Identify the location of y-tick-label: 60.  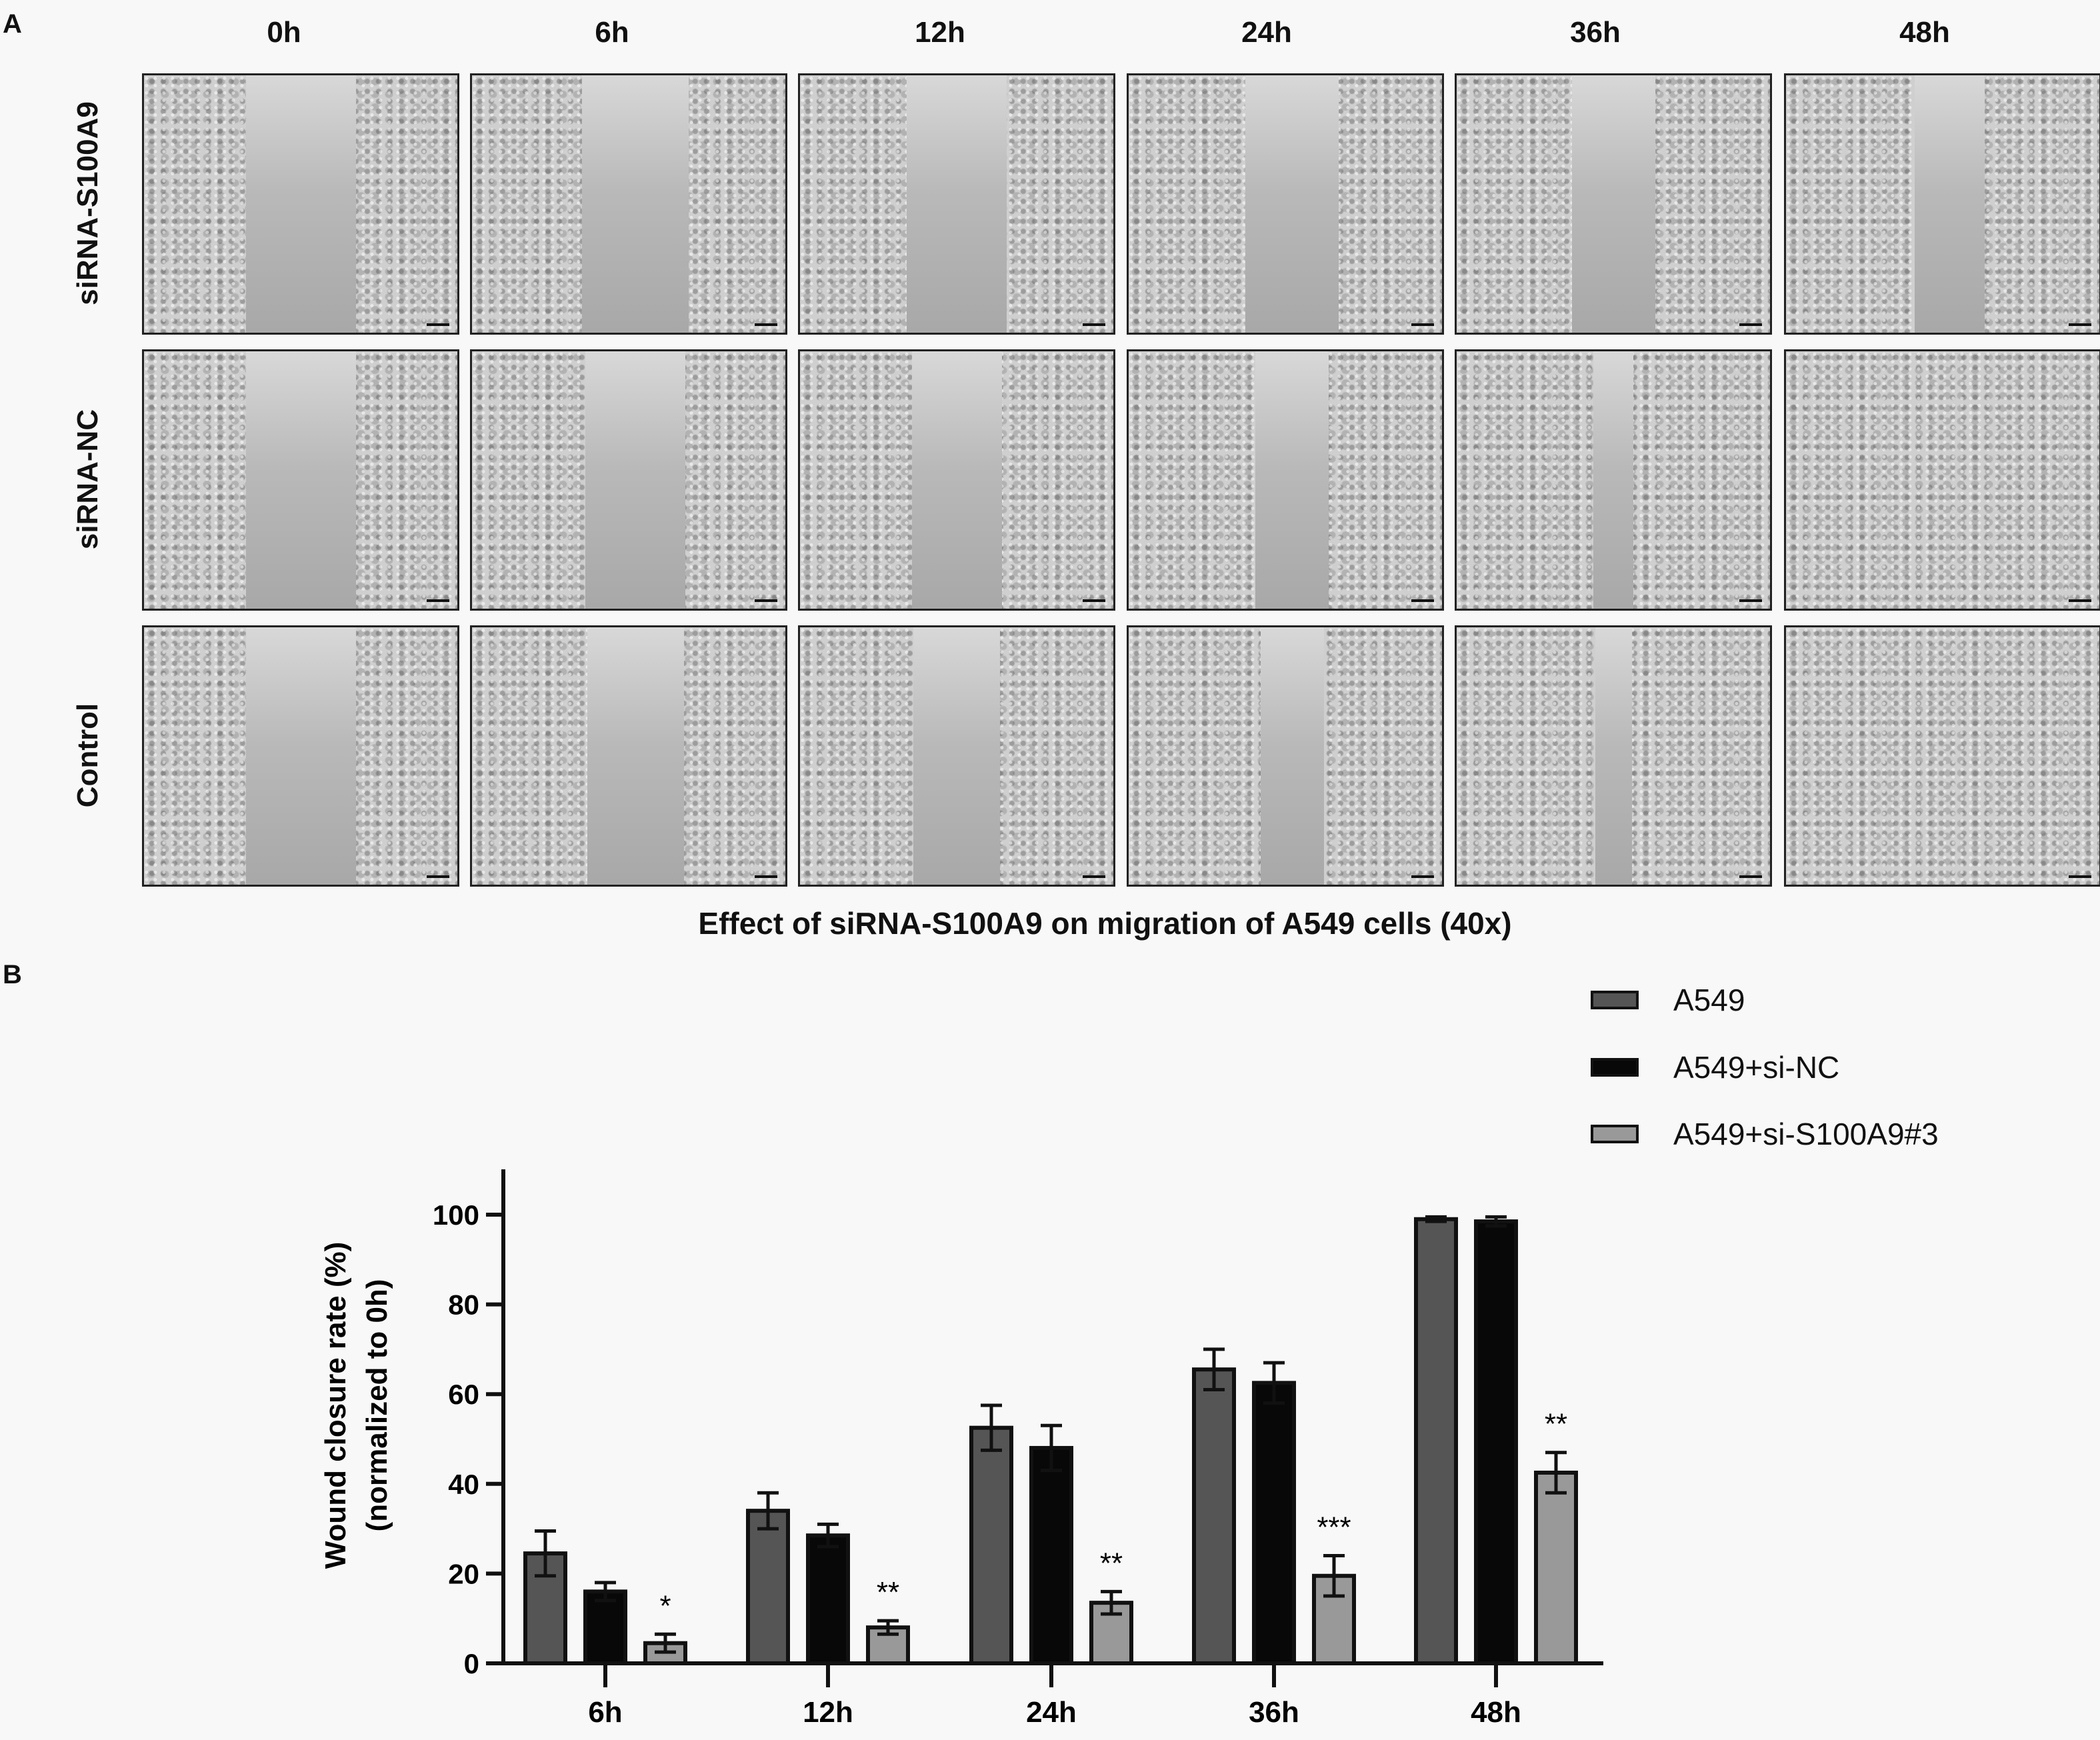
(463, 1394).